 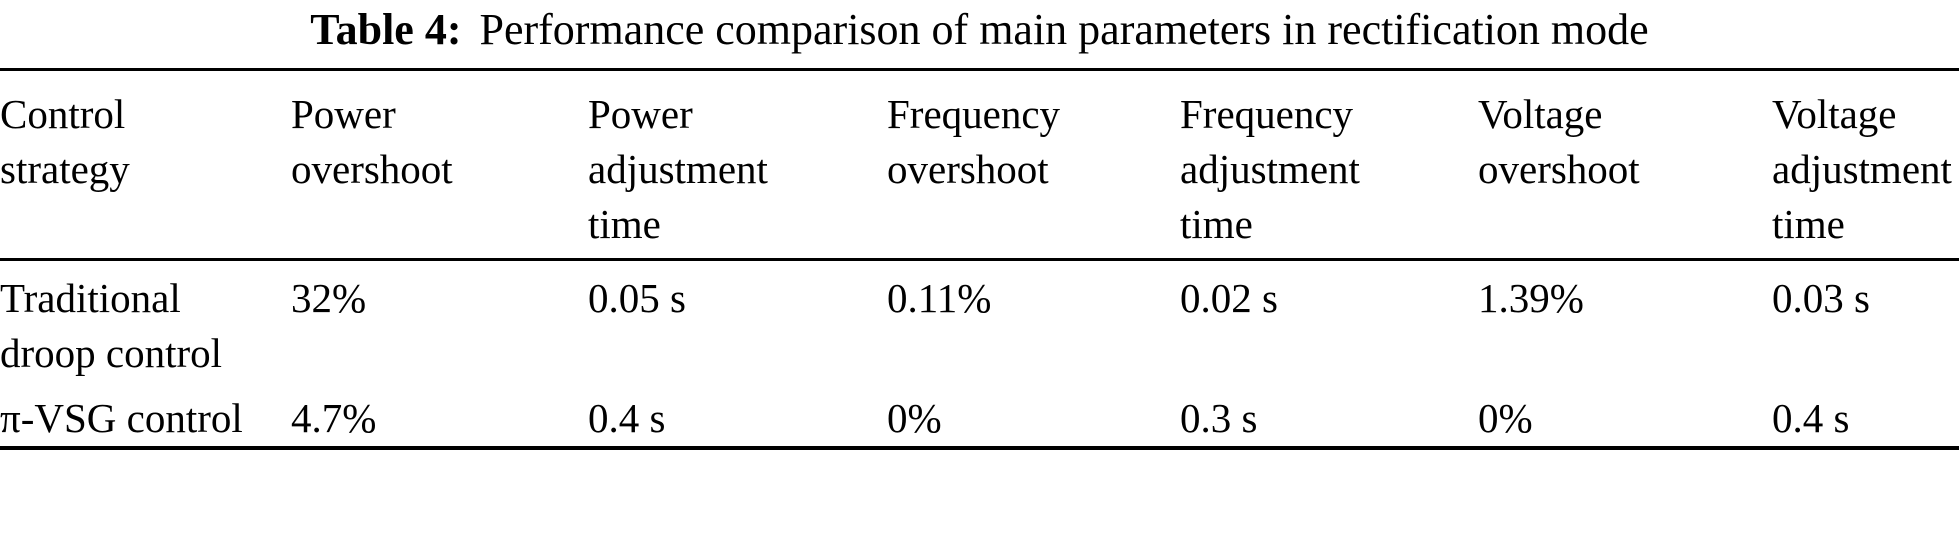 I want to click on col-header-voltage-overshoot: Voltage overshoot, so click(x=1625, y=165).